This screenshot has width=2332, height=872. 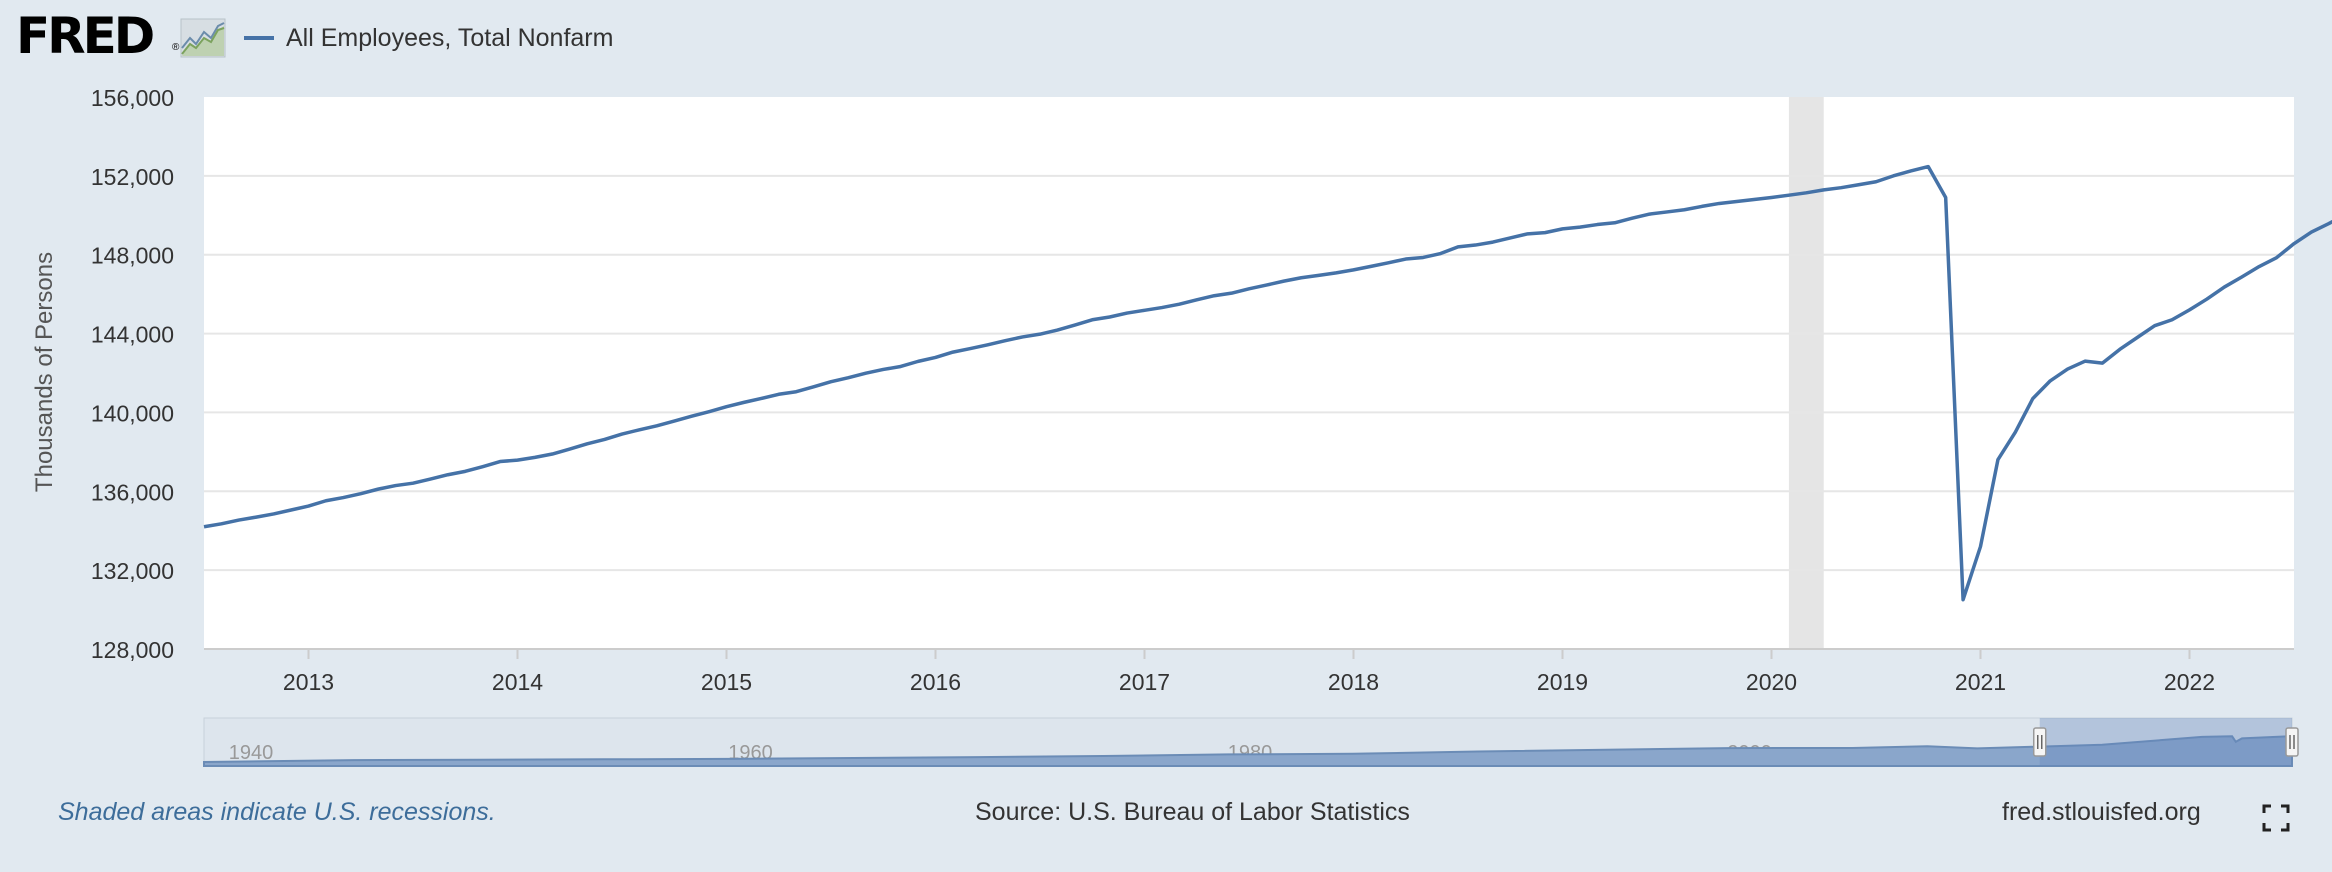 What do you see at coordinates (1353, 682) in the screenshot?
I see `x-tick-label: 2018` at bounding box center [1353, 682].